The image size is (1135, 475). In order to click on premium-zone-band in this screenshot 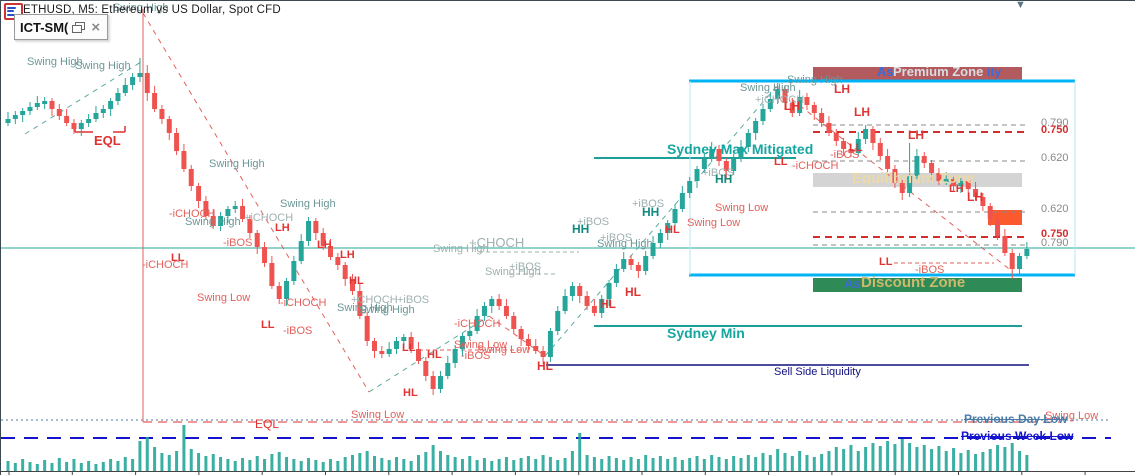, I will do `click(917, 74)`.